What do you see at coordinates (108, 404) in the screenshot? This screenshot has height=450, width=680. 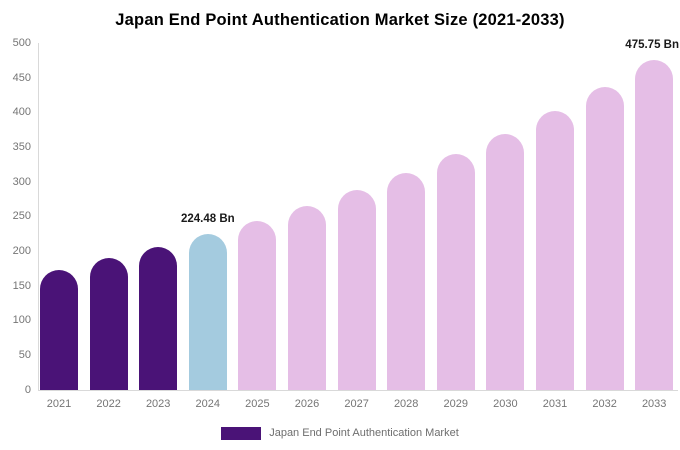 I see `x-tick-label-2022: 2022` at bounding box center [108, 404].